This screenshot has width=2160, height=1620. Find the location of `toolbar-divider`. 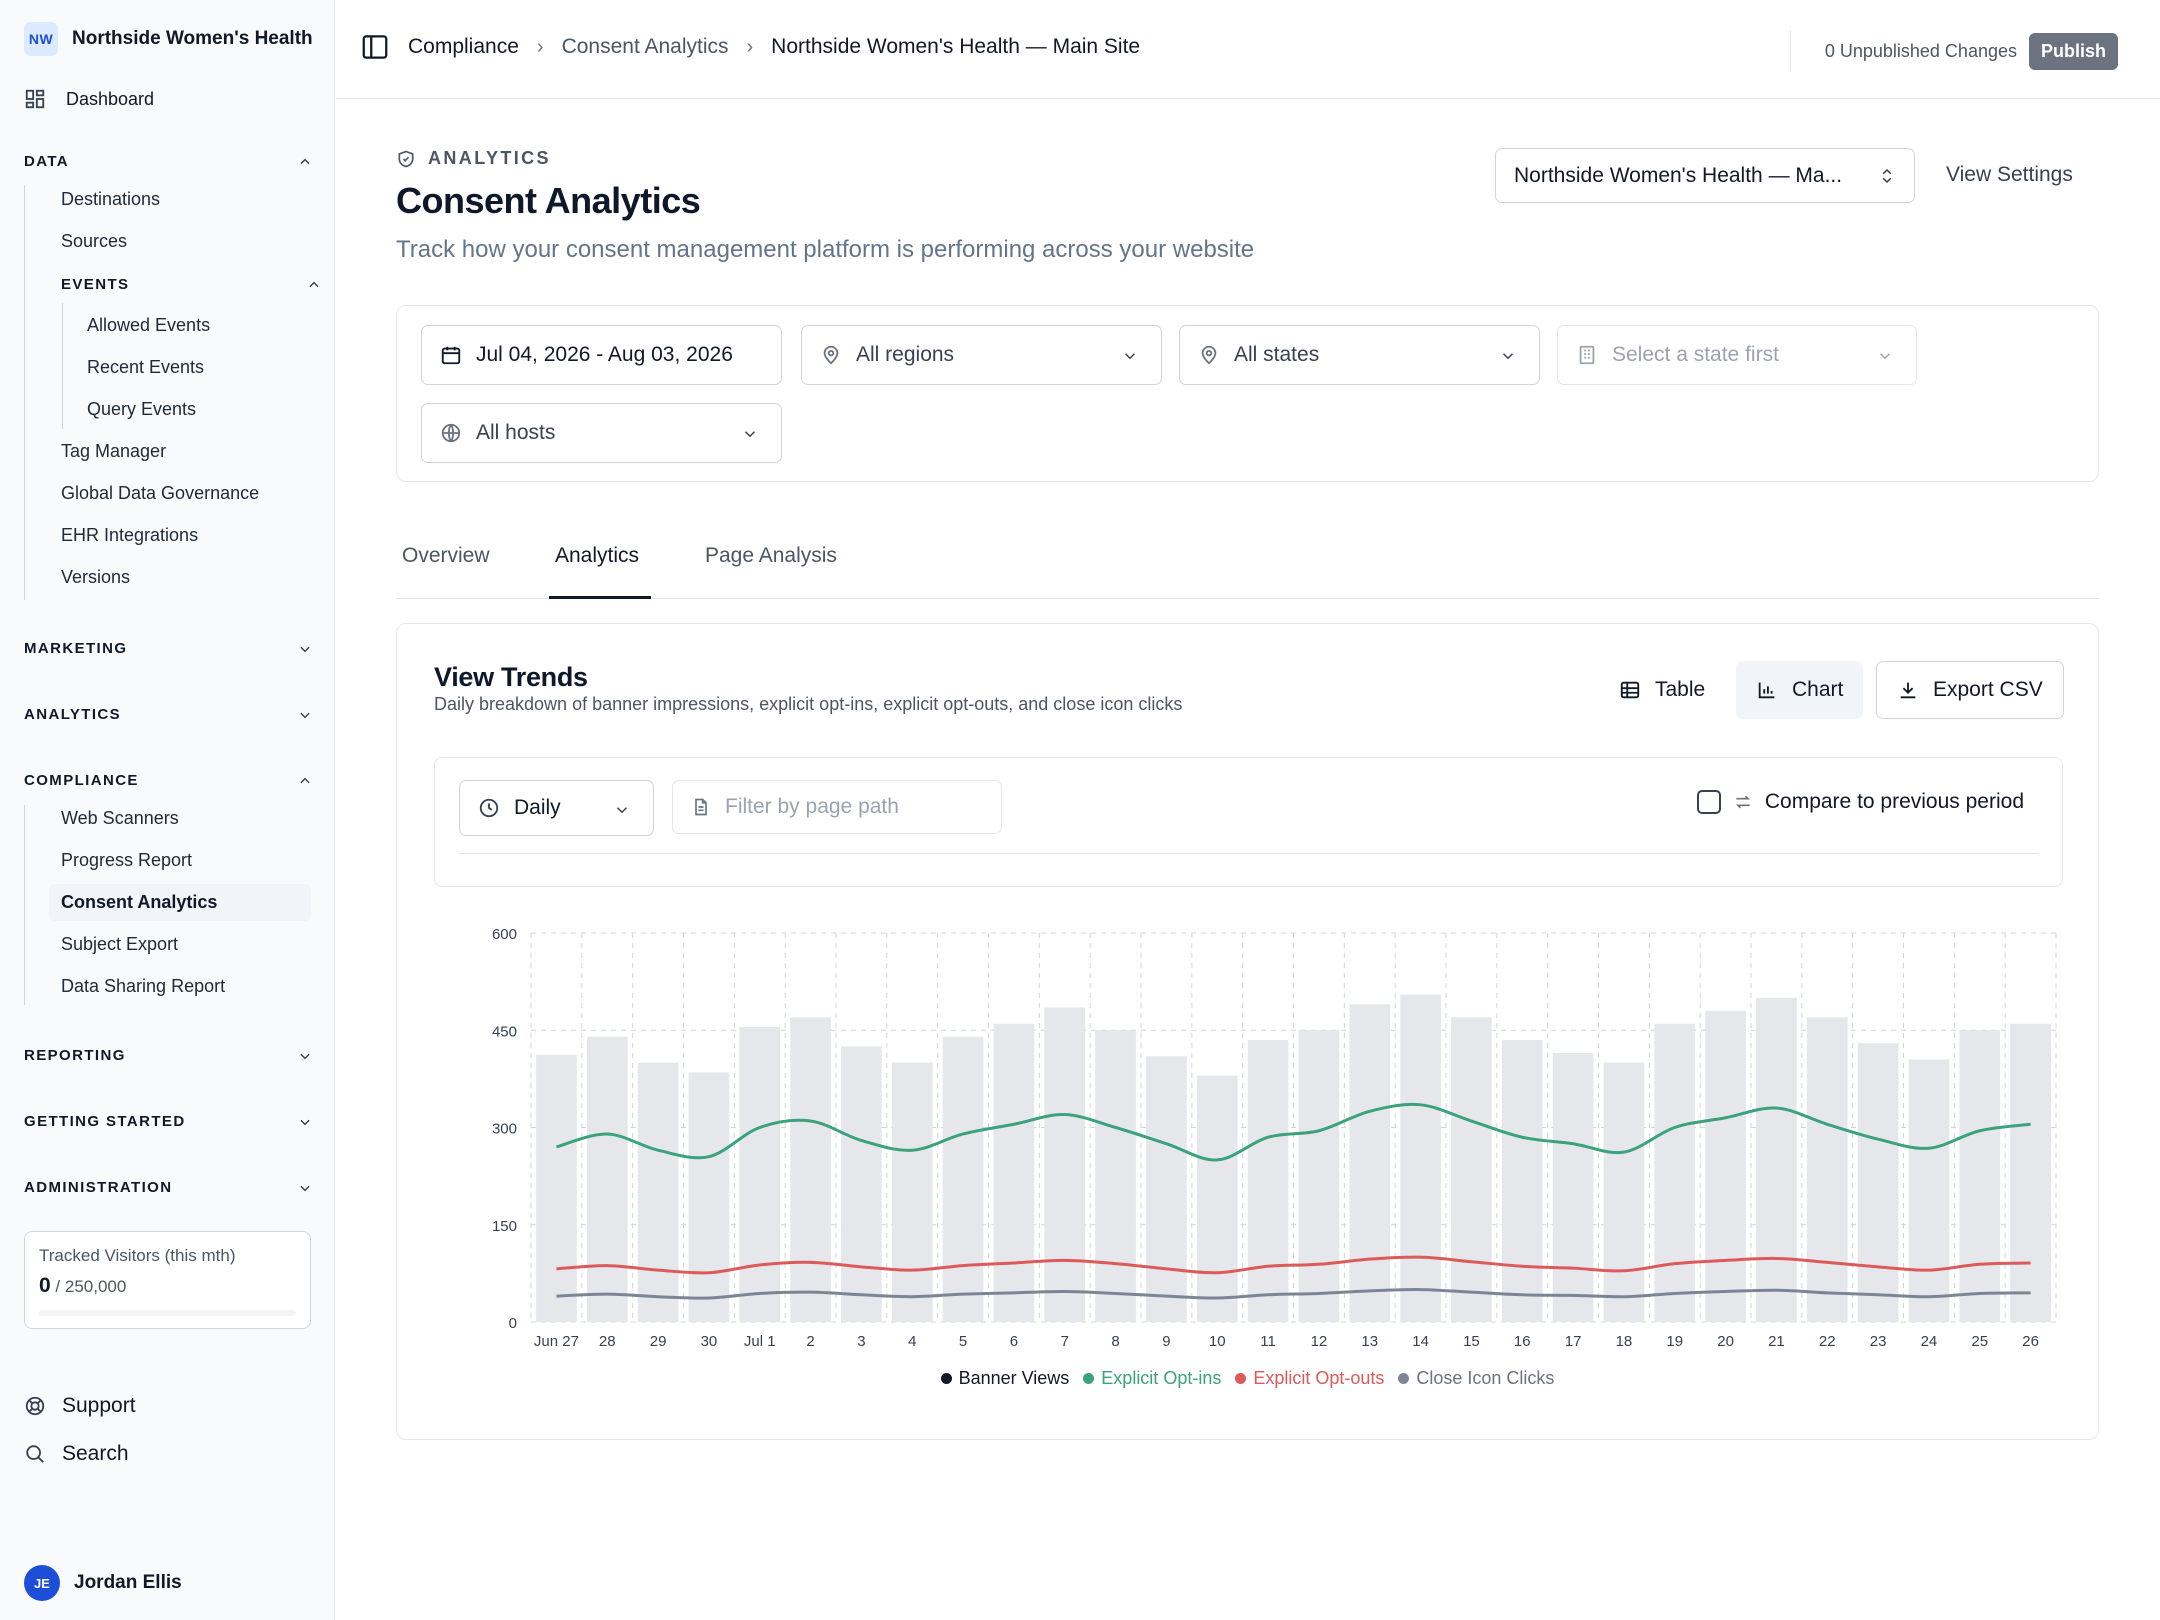

toolbar-divider is located at coordinates (1248, 853).